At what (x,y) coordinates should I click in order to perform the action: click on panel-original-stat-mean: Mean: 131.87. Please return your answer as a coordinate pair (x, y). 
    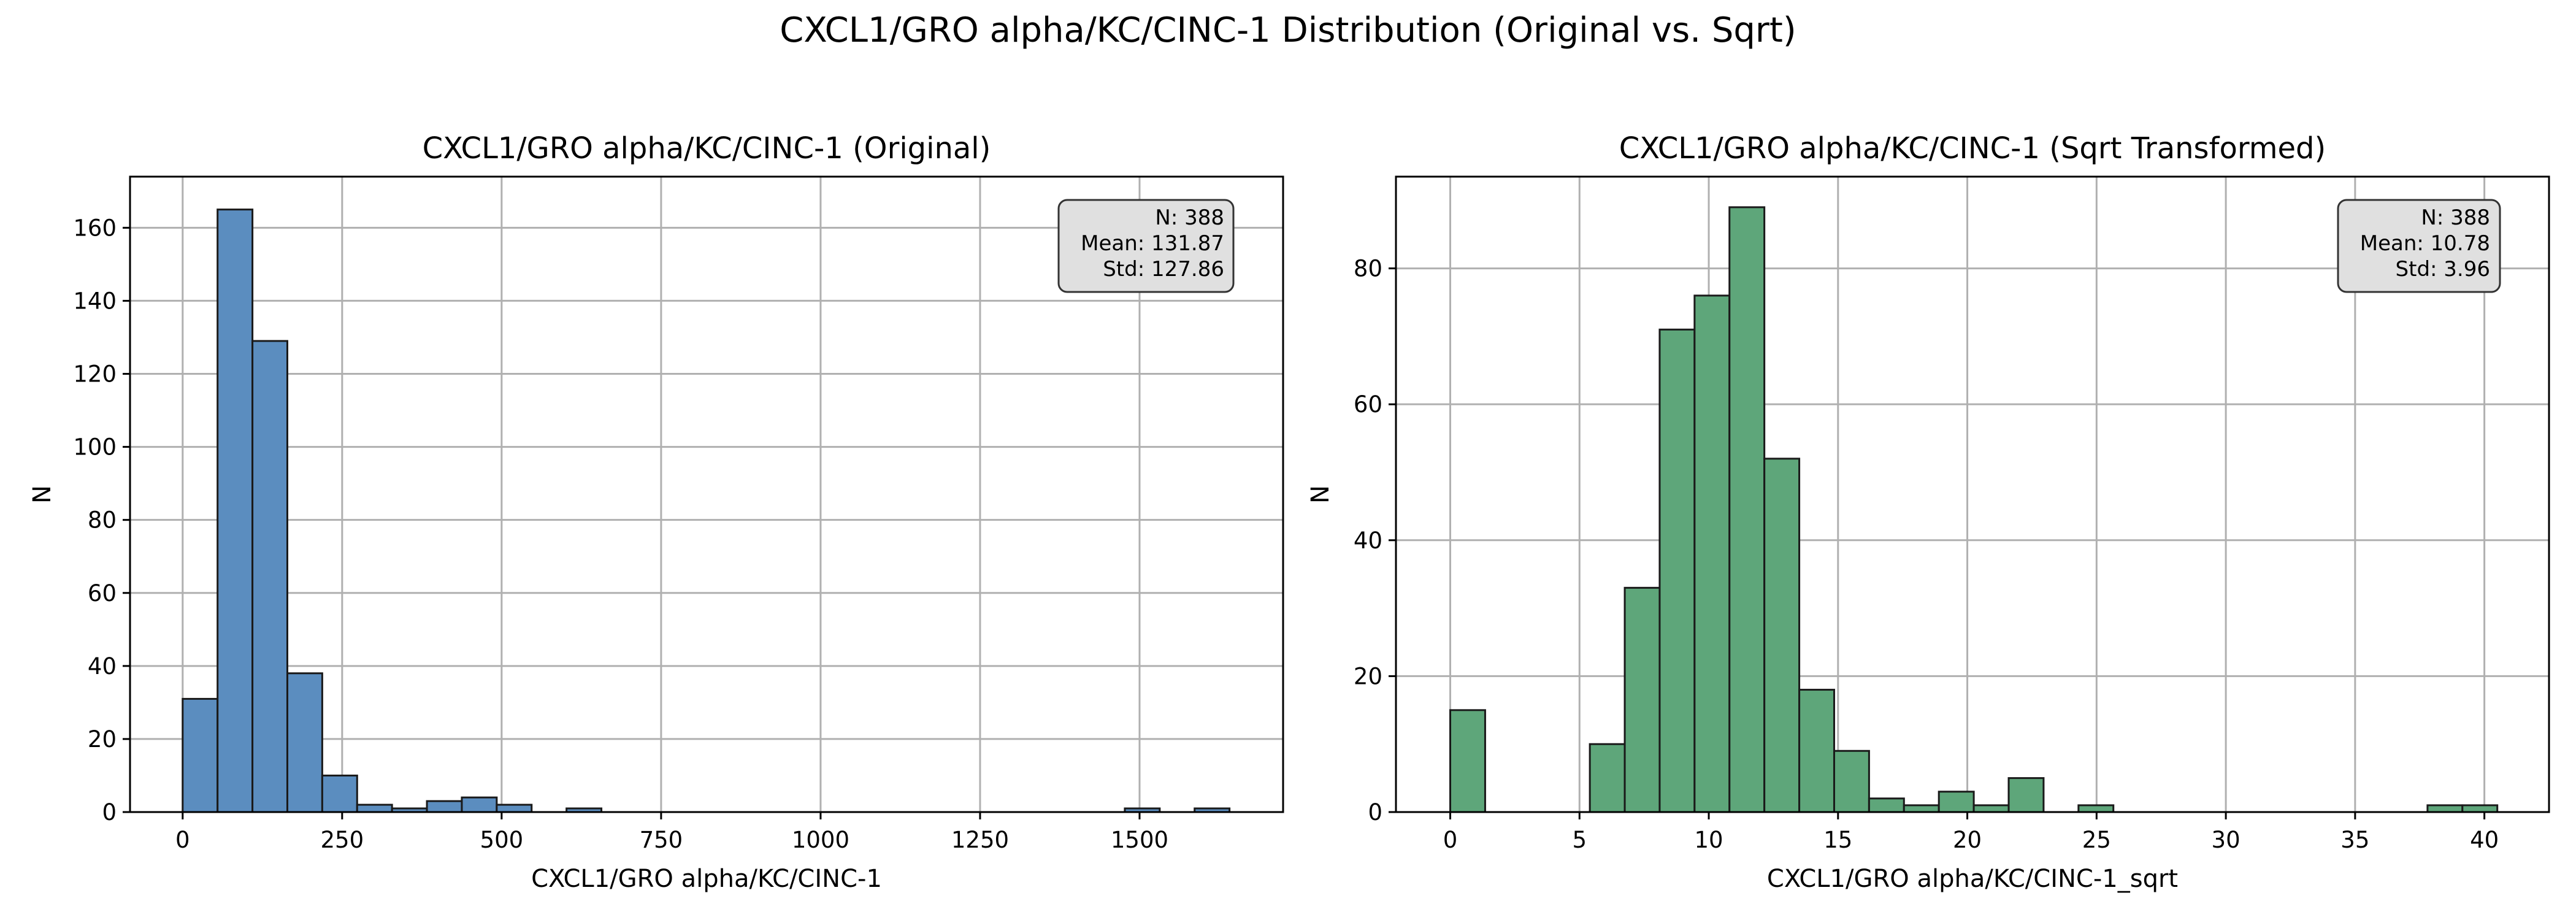
    Looking at the image, I should click on (1152, 243).